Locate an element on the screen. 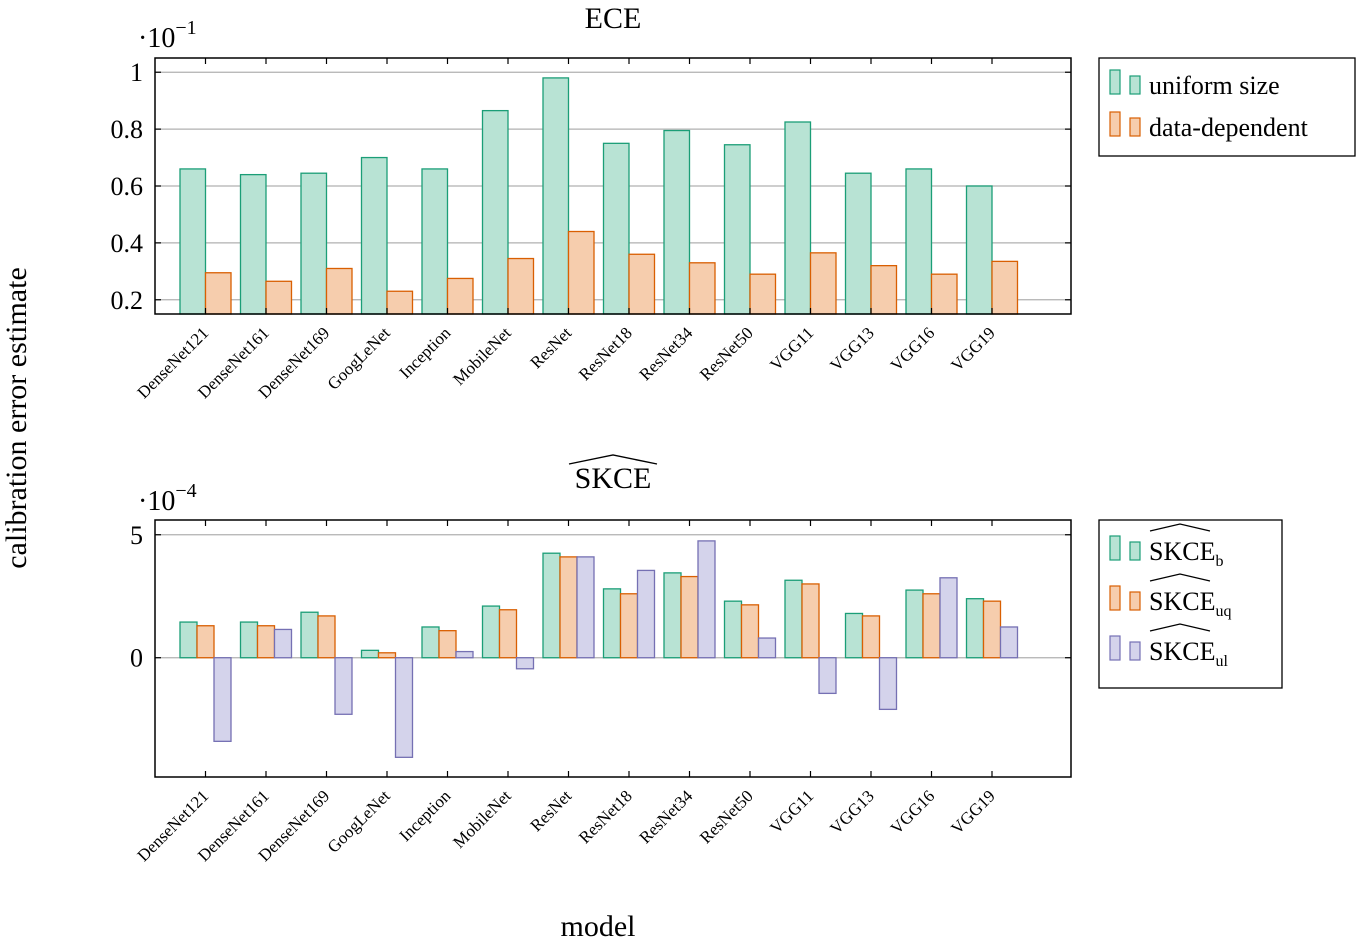 The width and height of the screenshot is (1359, 939). legend-label-name: data-dependent is located at coordinates (1229, 127).